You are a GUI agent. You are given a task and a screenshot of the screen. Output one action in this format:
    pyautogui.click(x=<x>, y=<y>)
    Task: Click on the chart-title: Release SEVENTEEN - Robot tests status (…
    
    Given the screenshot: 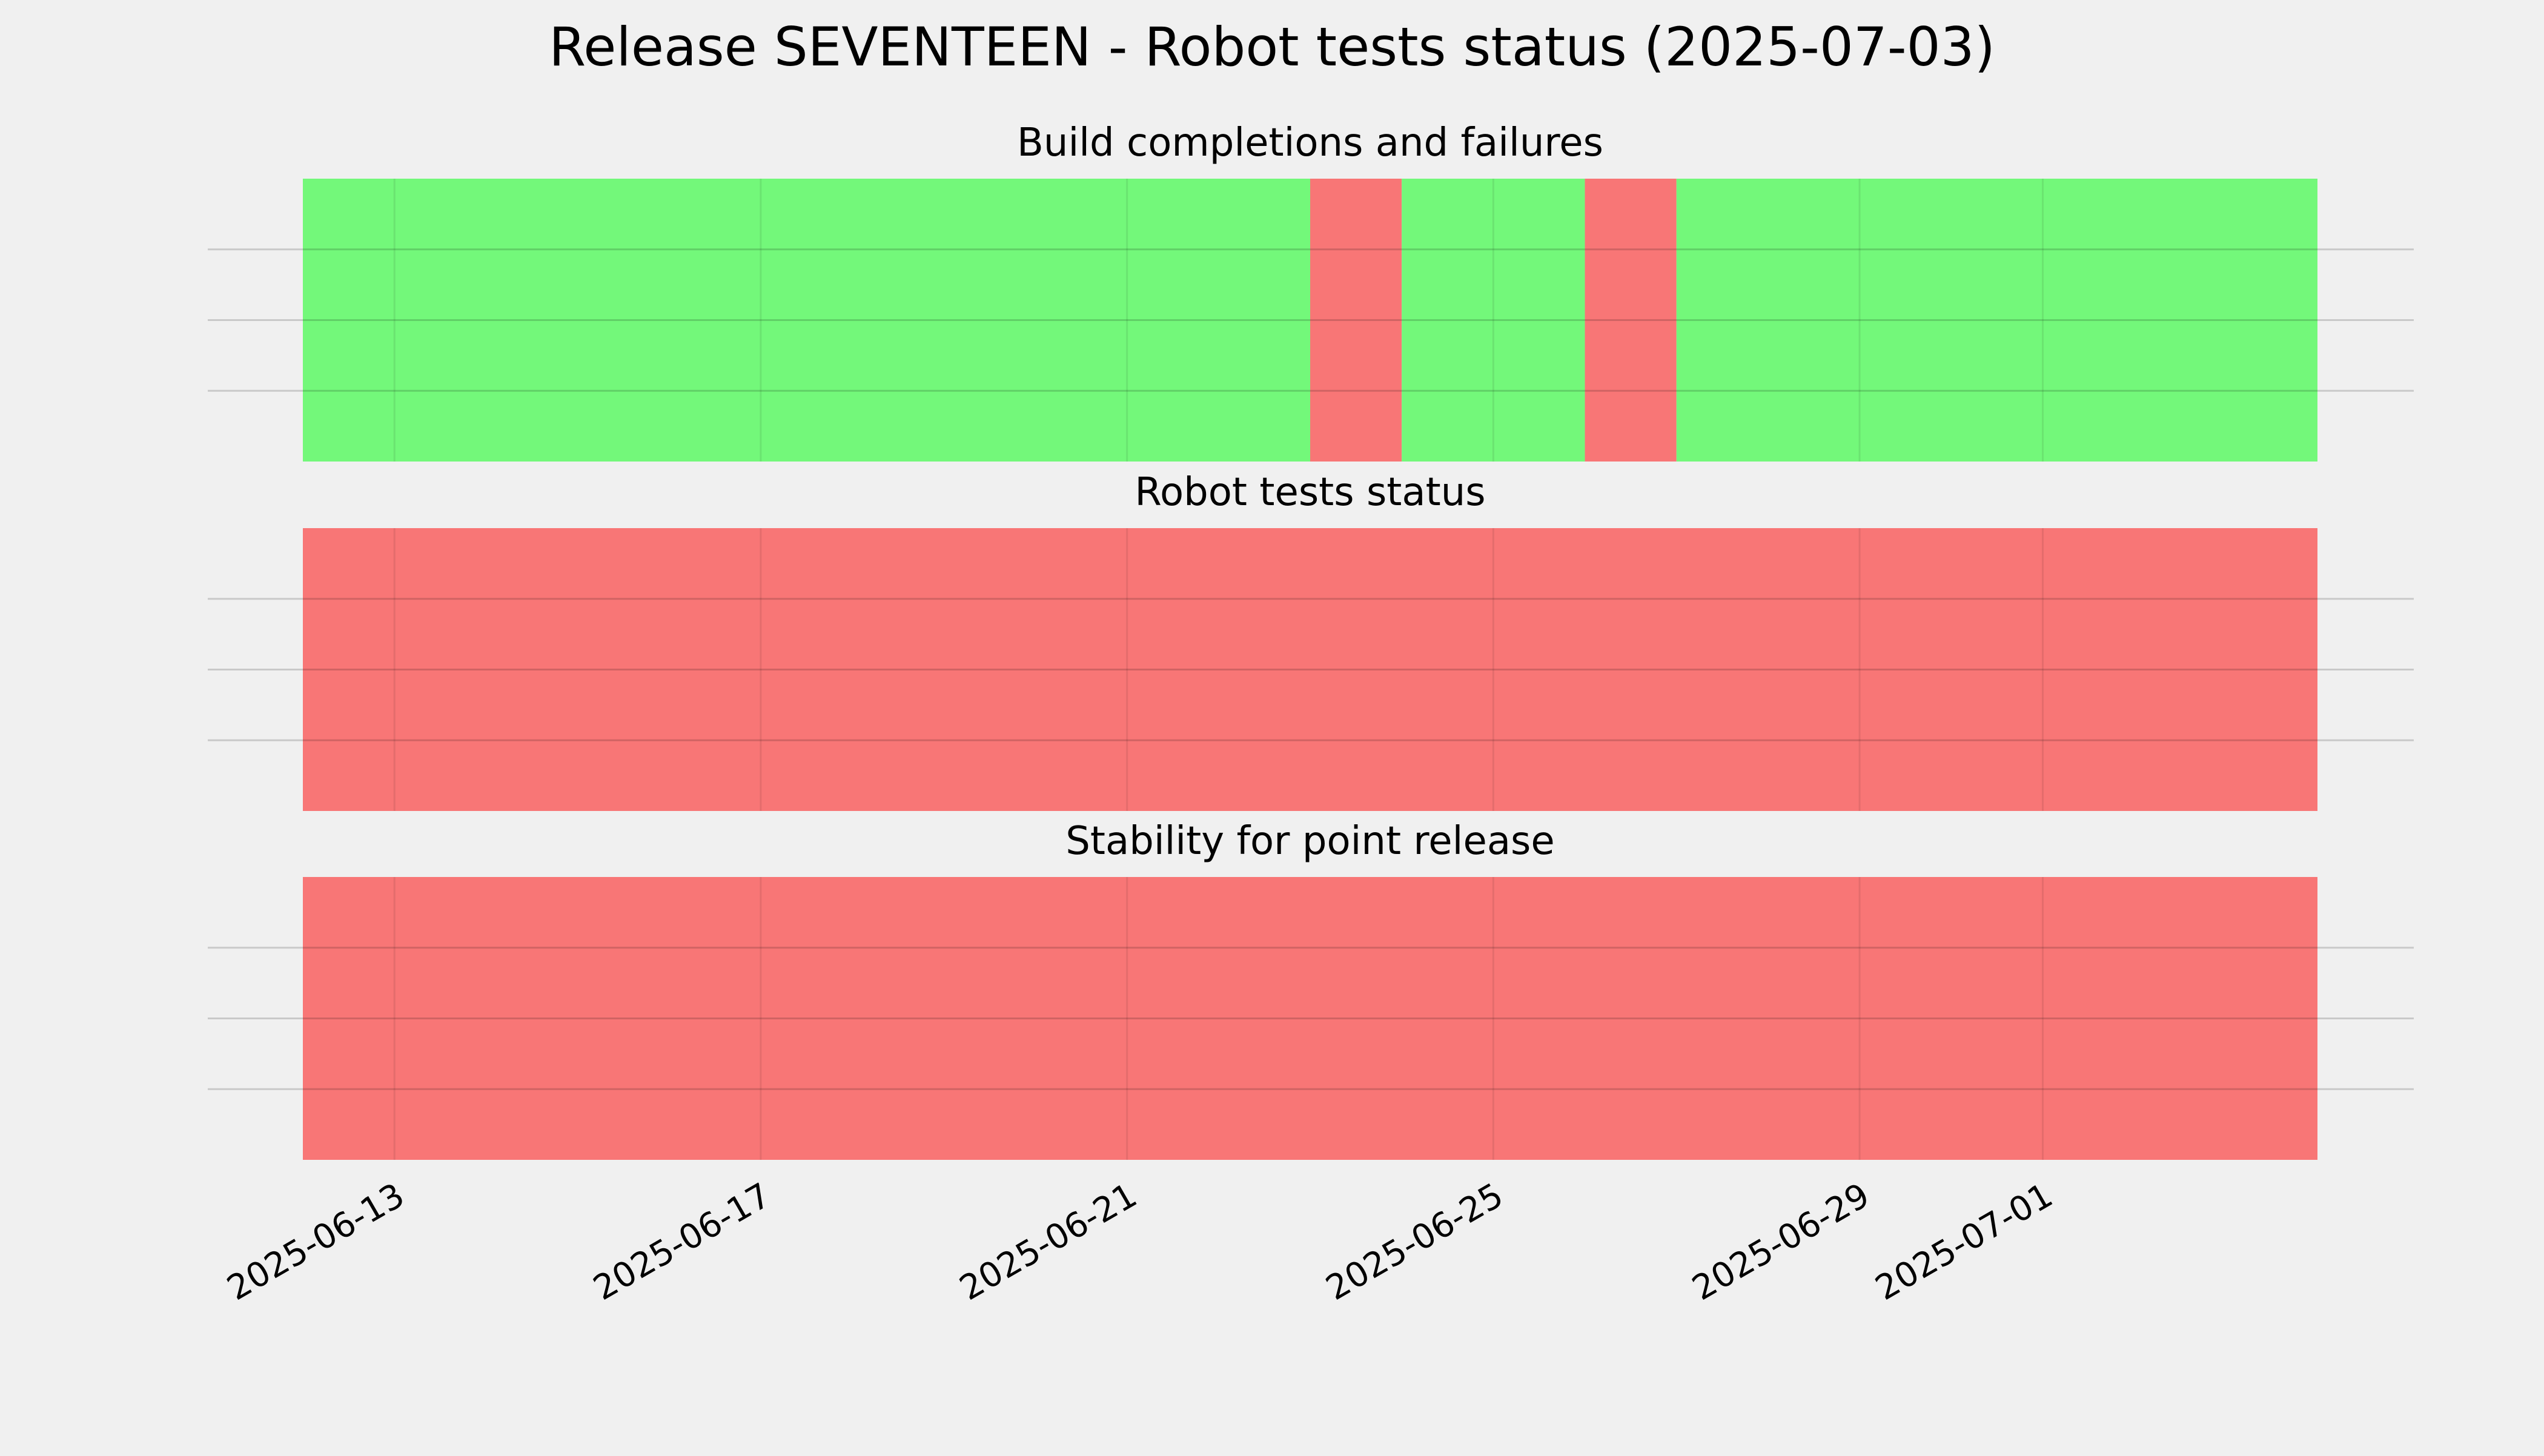 What is the action you would take?
    pyautogui.click(x=1272, y=47)
    